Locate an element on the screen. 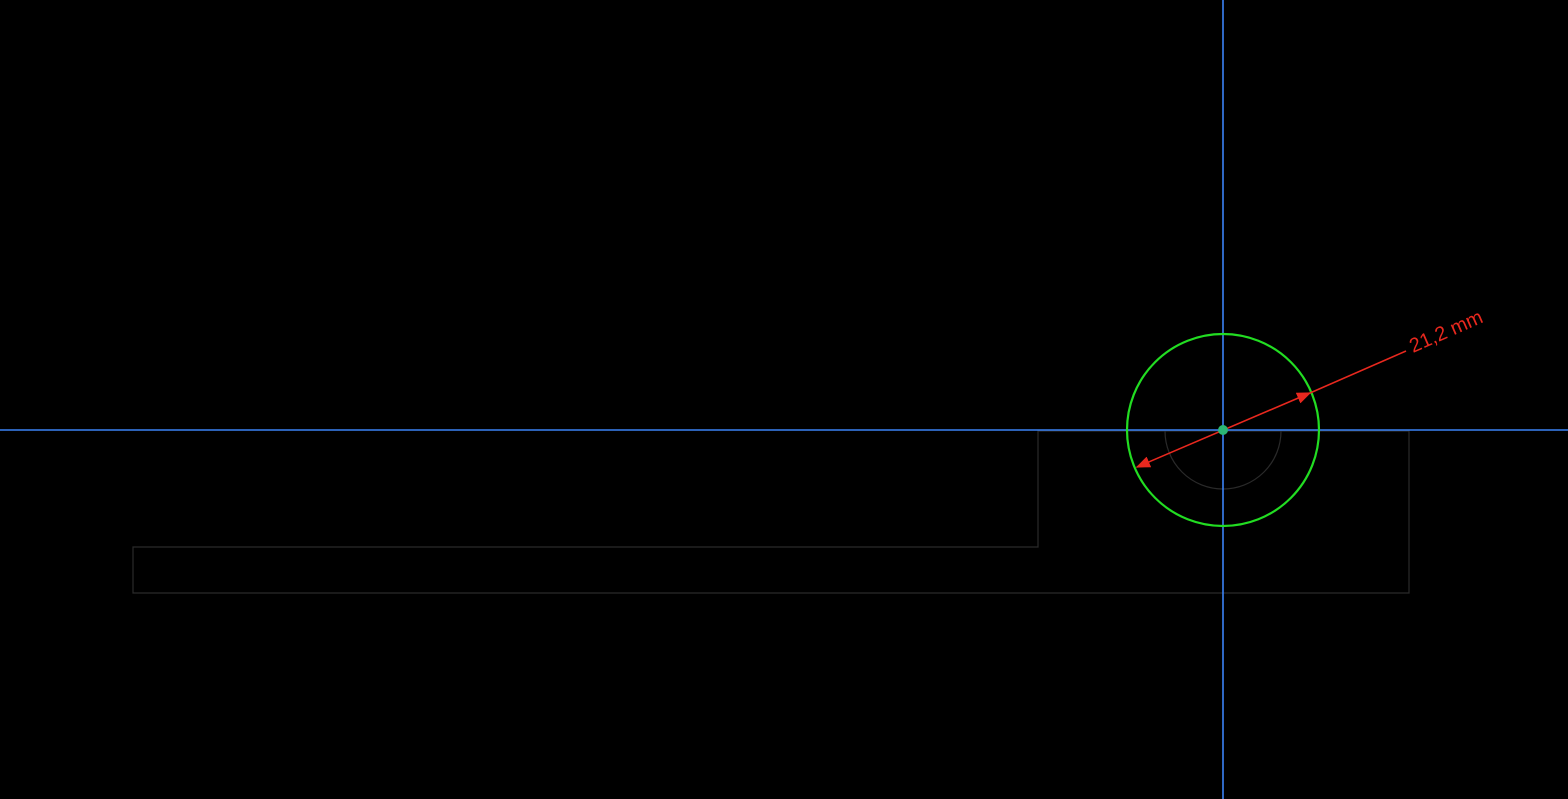 The height and width of the screenshot is (799, 1568). dimension-value-label: 21,2 mm is located at coordinates (1446, 331).